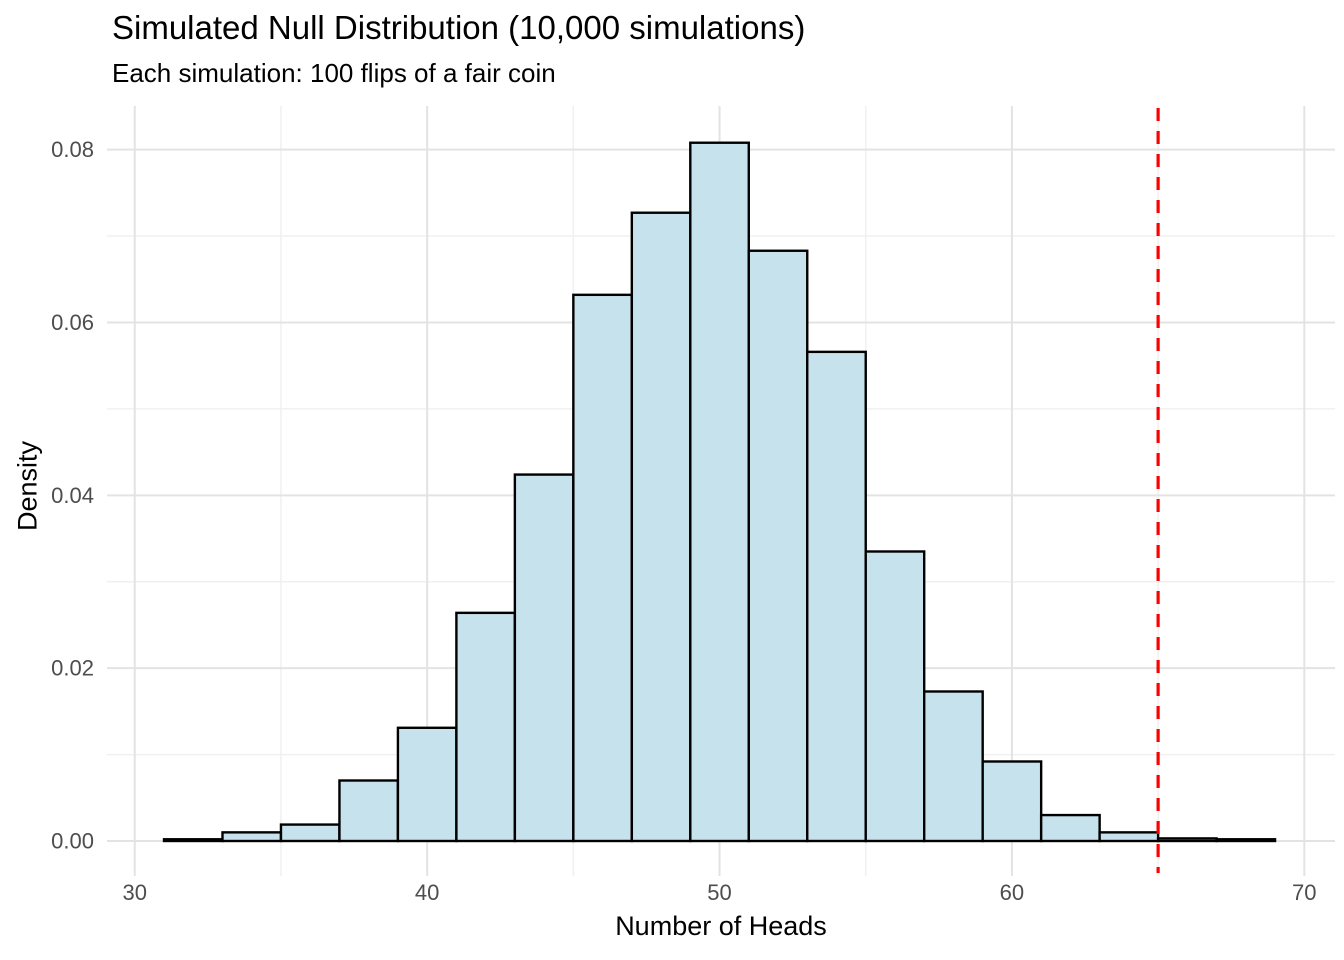  I want to click on y-tick-labels: 0.00 0.02 0.04 0.06 0.08, so click(72, 495).